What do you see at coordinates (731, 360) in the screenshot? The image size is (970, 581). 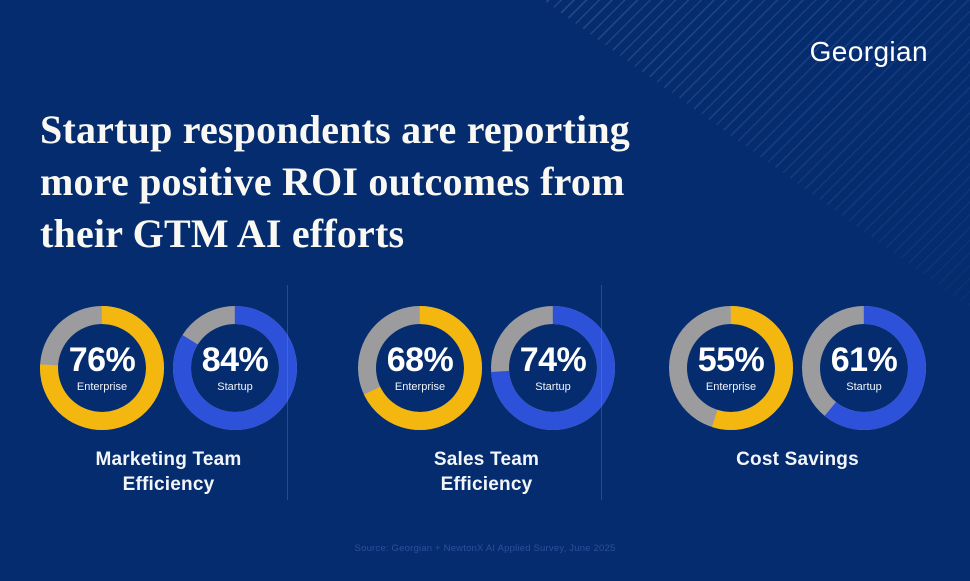 I see `donut-value-label: 55%` at bounding box center [731, 360].